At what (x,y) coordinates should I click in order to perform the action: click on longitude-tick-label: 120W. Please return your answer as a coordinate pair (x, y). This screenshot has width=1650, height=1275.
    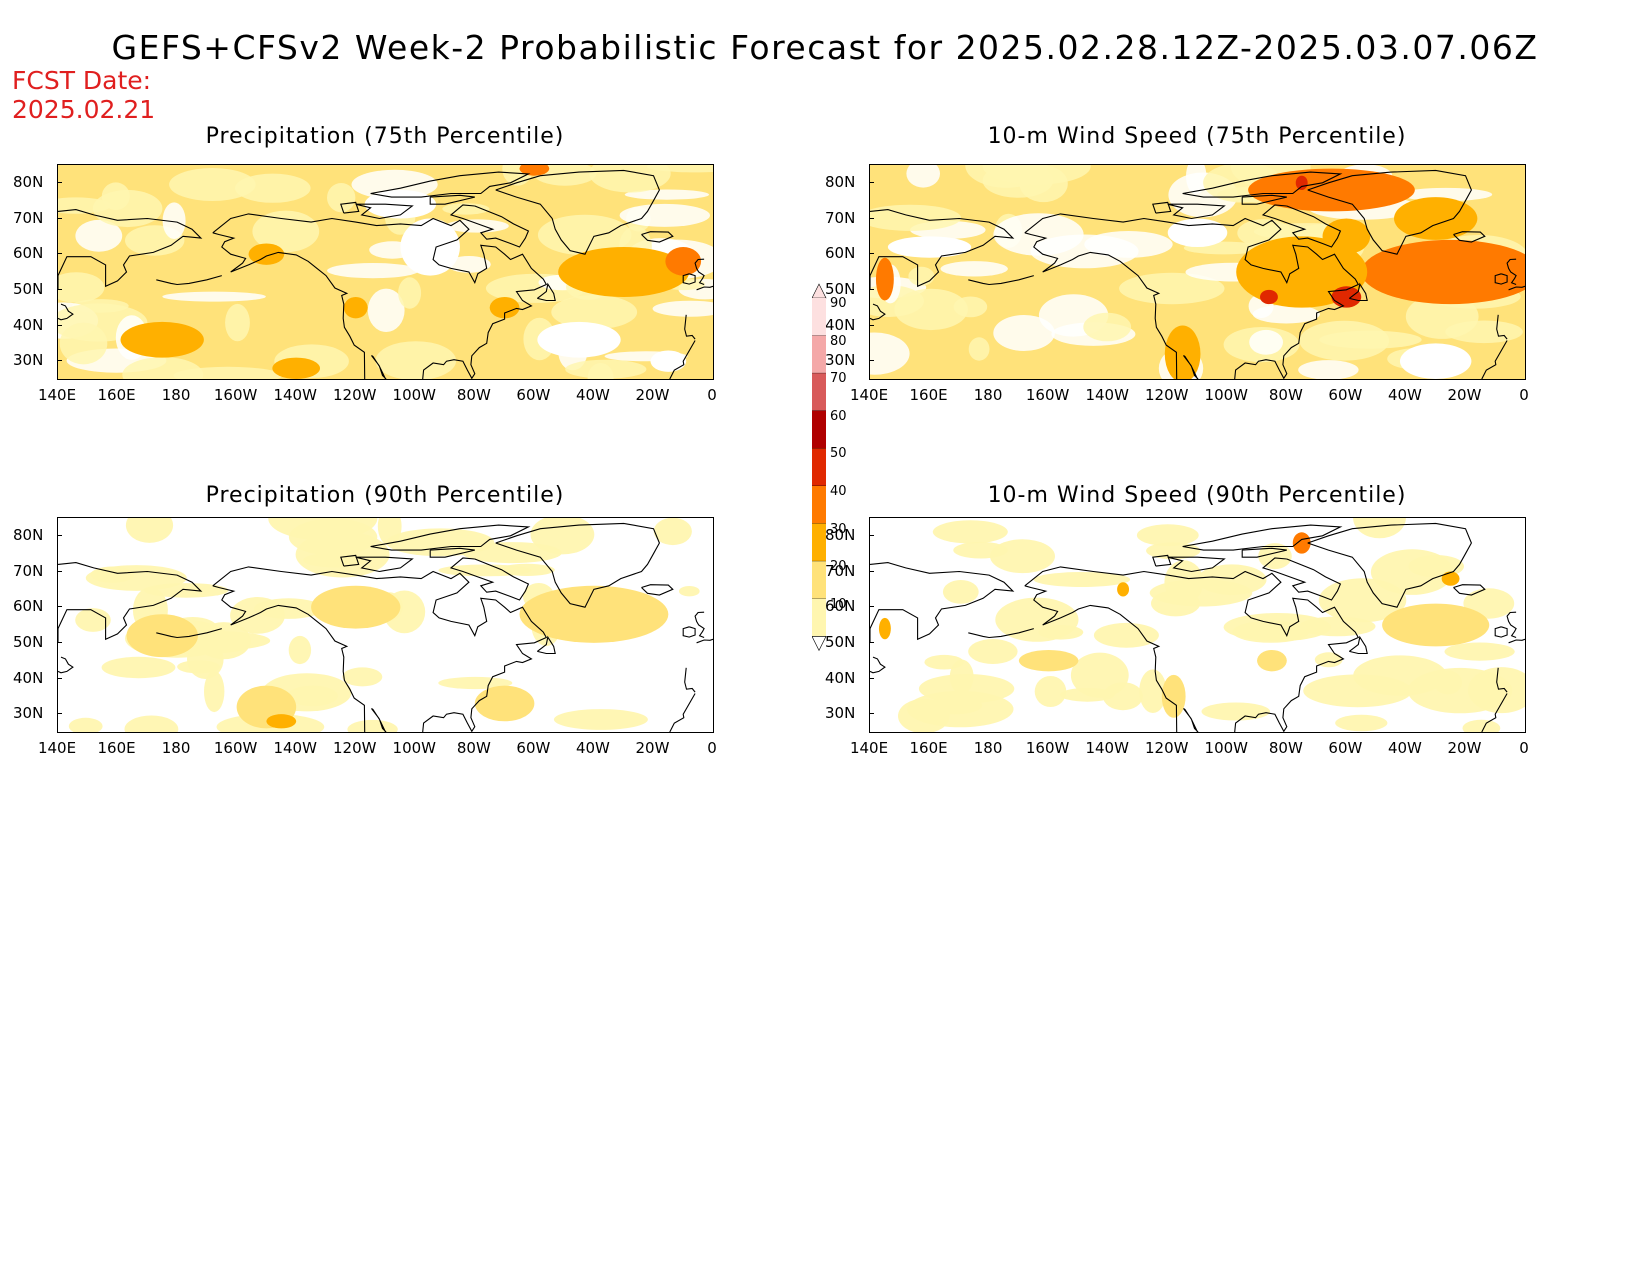
    Looking at the image, I should click on (1166, 748).